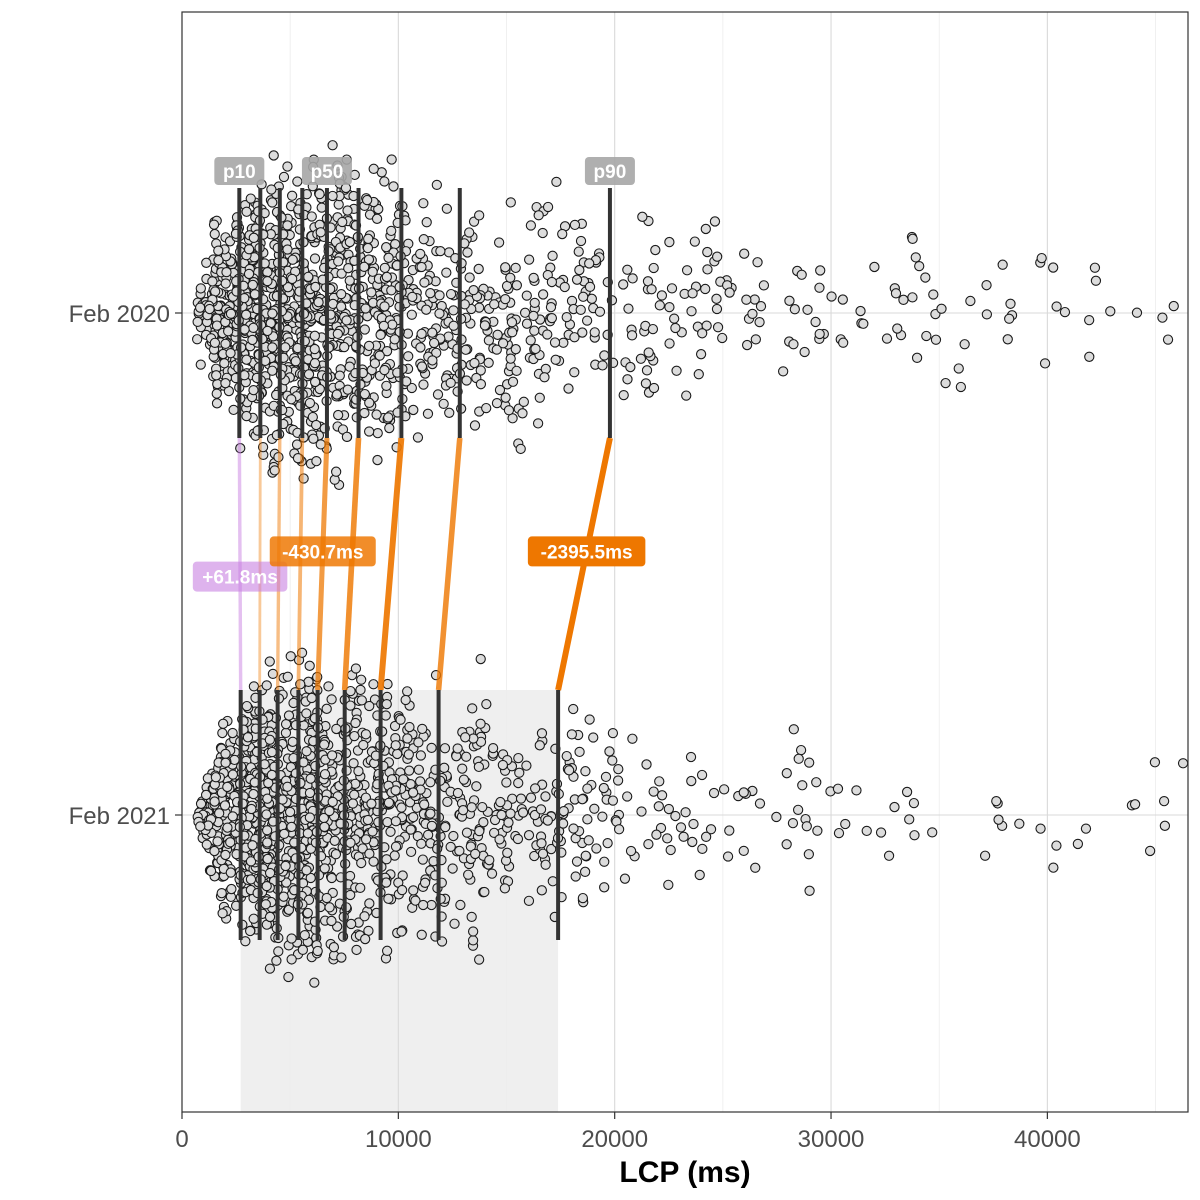 This screenshot has width=1200, height=1200. Describe the element at coordinates (424, 171) in the screenshot. I see `quantile-tags-layer: p10 p50 p90` at that location.